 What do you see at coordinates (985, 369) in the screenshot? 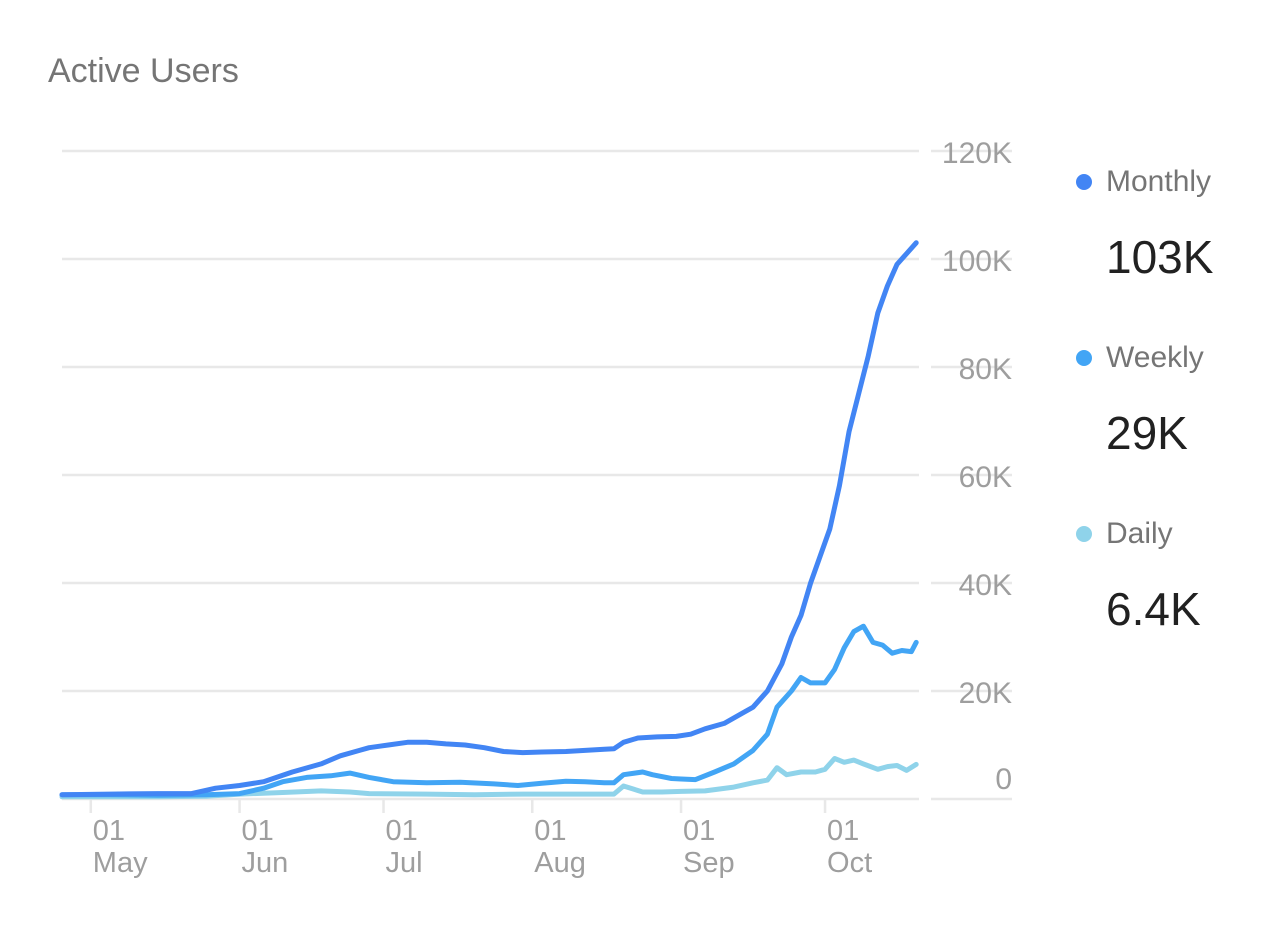
I see `y-tick-label: 80K` at bounding box center [985, 369].